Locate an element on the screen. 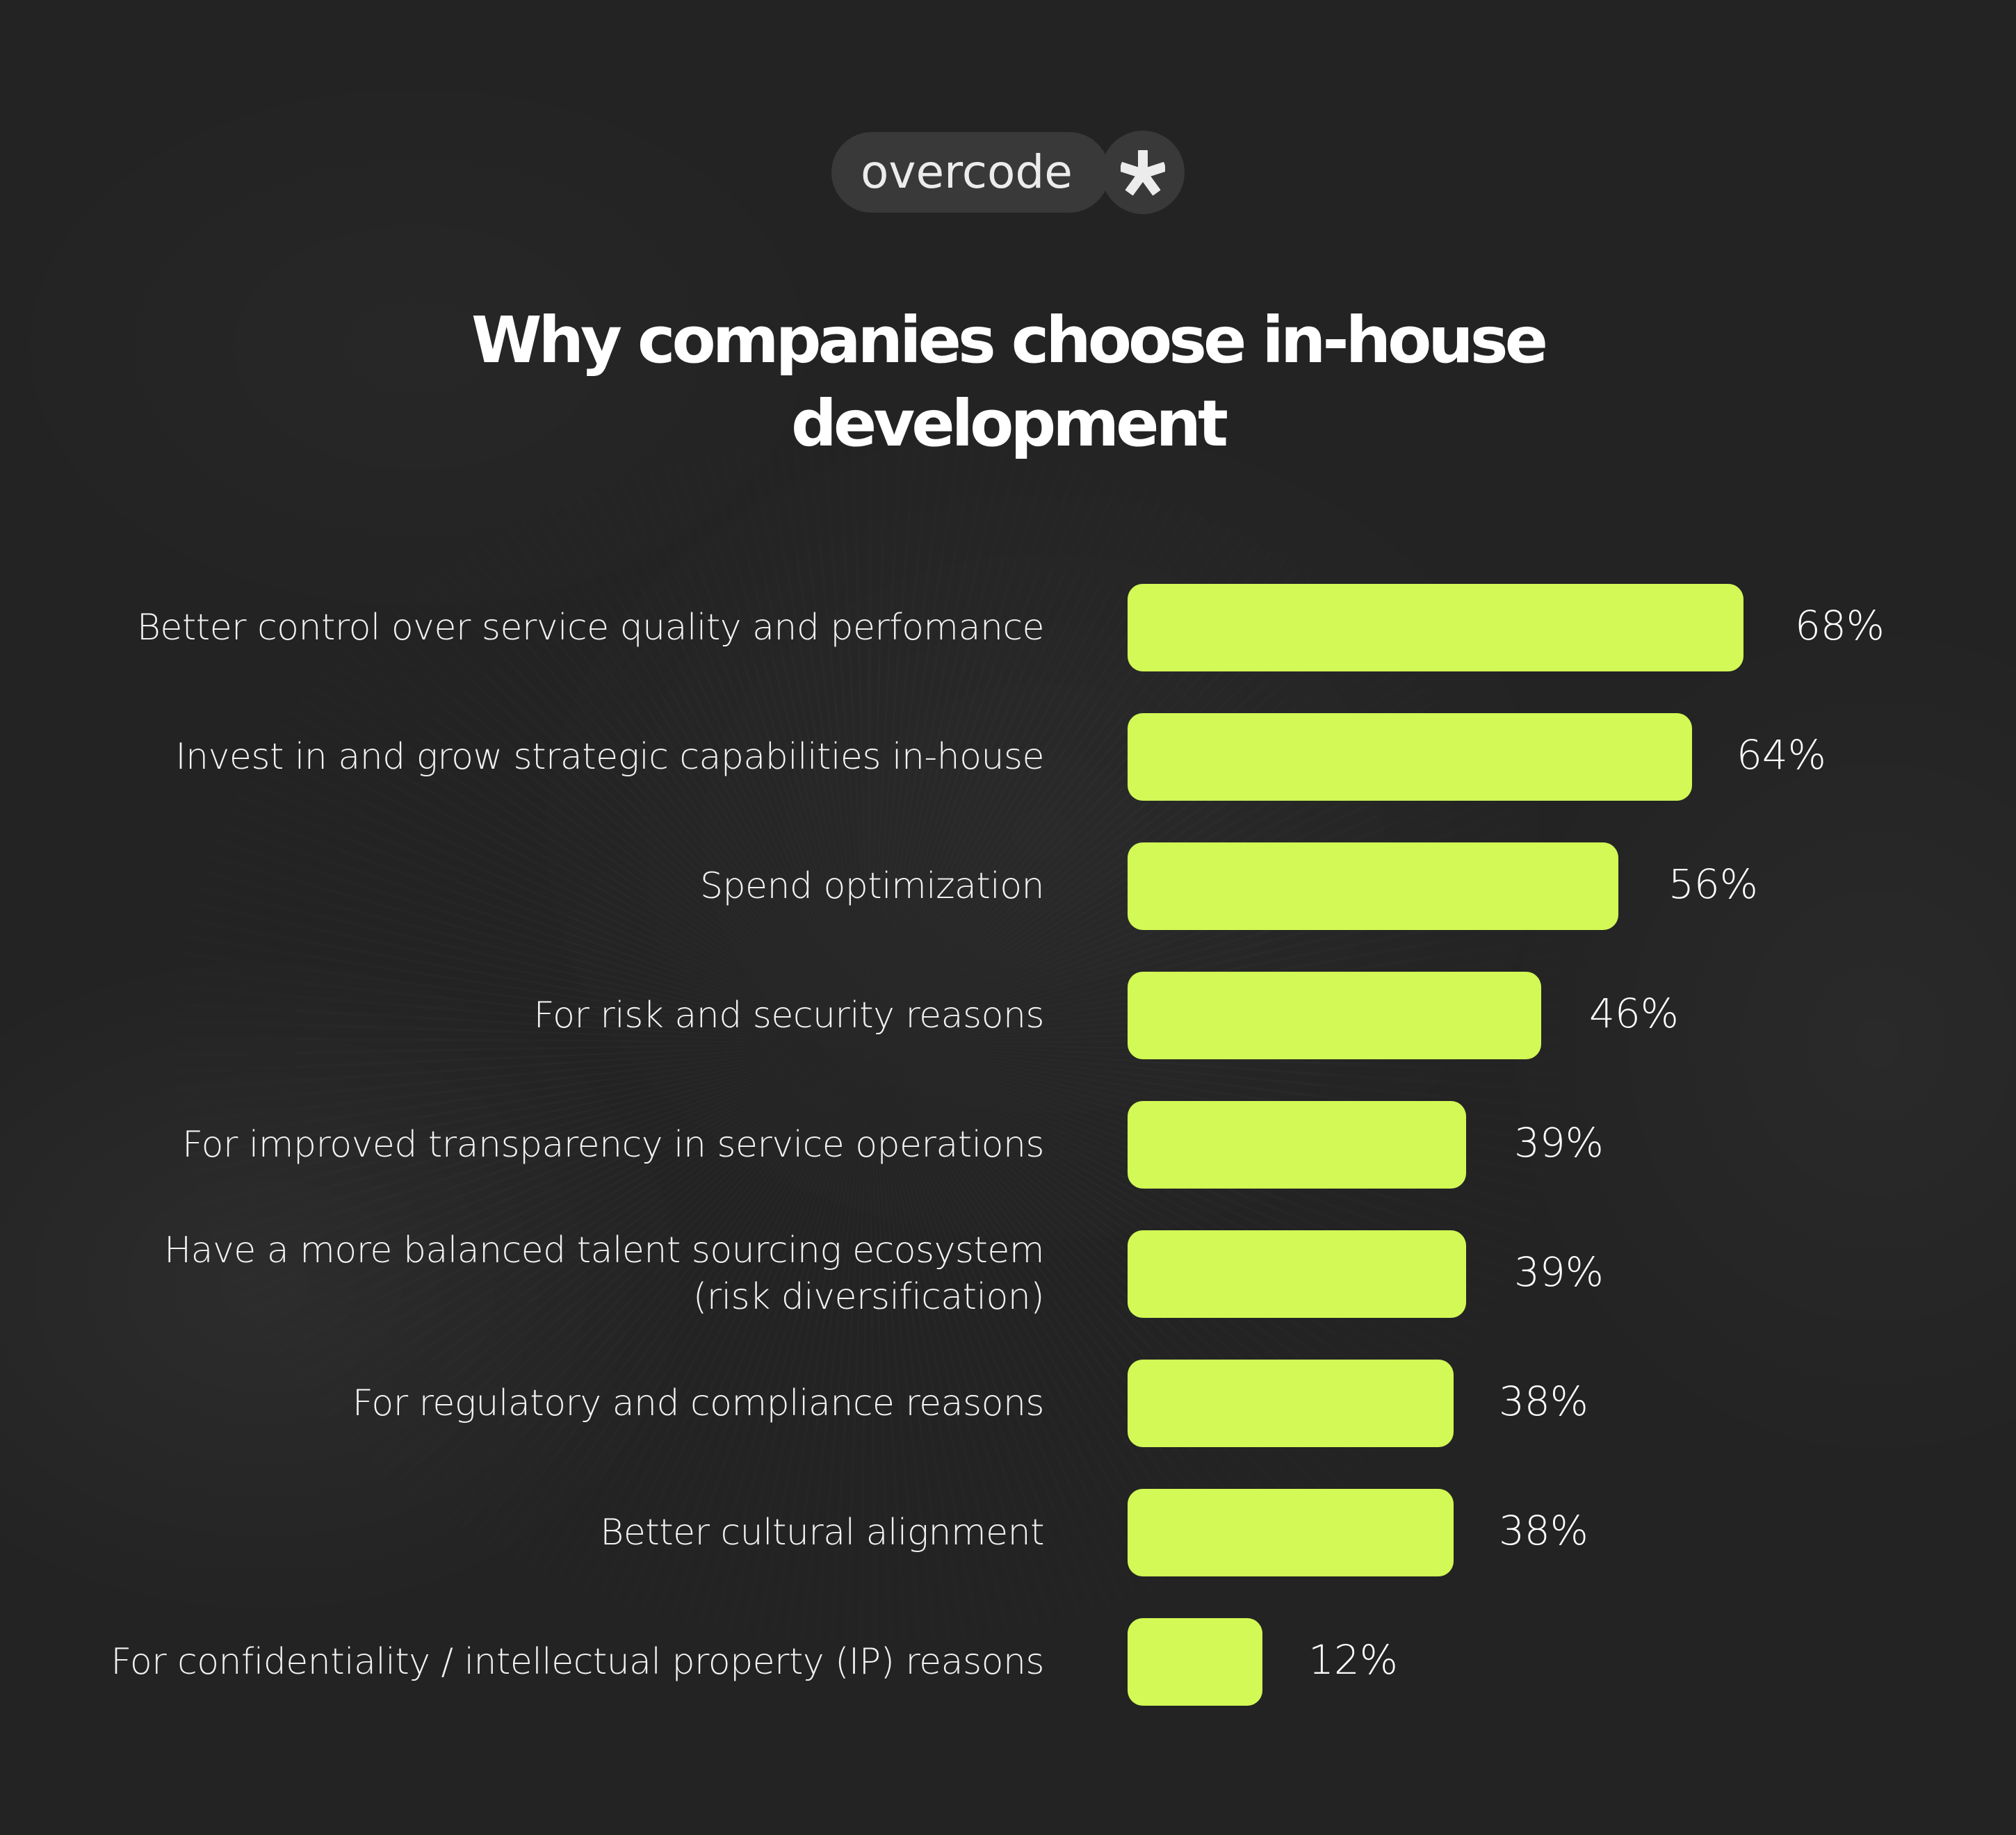 Image resolution: width=2016 pixels, height=1835 pixels. category-label-line: (risk diversification) is located at coordinates (868, 1297).